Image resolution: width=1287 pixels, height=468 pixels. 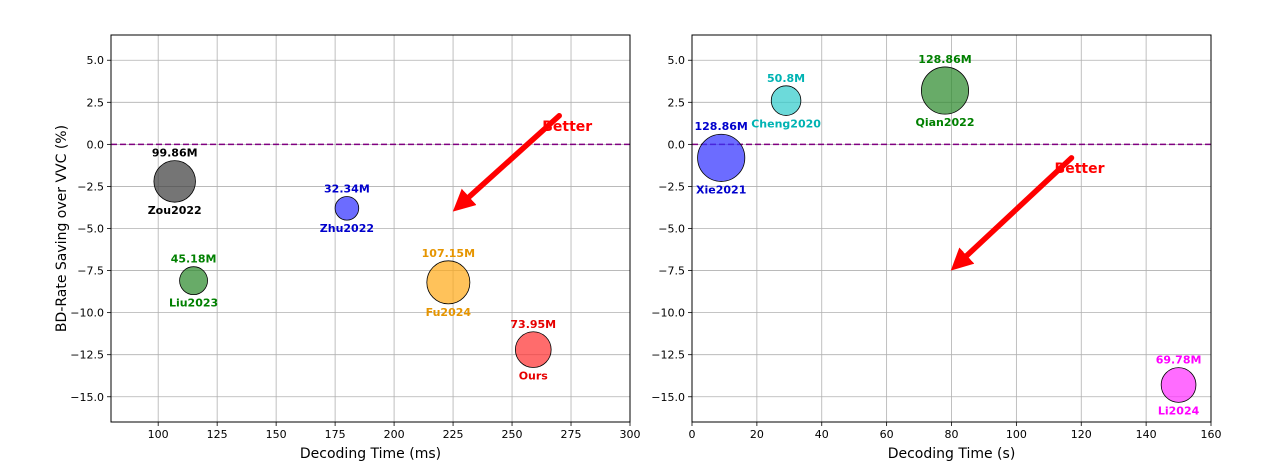 I want to click on x-tick-label: 175, so click(x=335, y=434).